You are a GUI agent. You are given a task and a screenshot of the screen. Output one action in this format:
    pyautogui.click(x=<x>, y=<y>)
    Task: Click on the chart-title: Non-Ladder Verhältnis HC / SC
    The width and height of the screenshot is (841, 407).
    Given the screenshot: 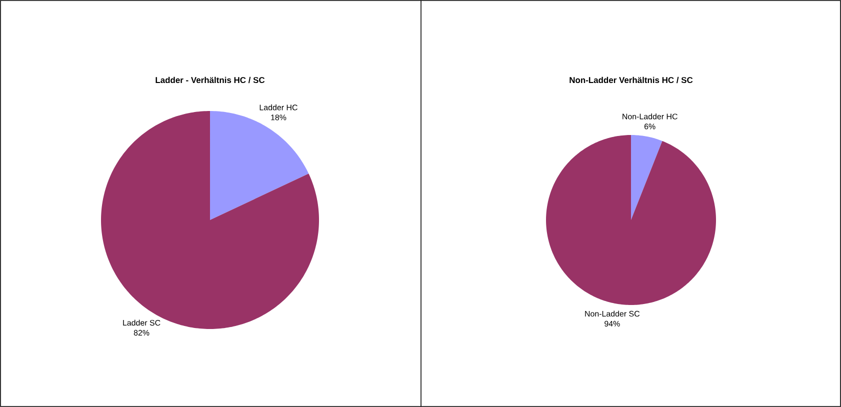 What is the action you would take?
    pyautogui.click(x=631, y=80)
    